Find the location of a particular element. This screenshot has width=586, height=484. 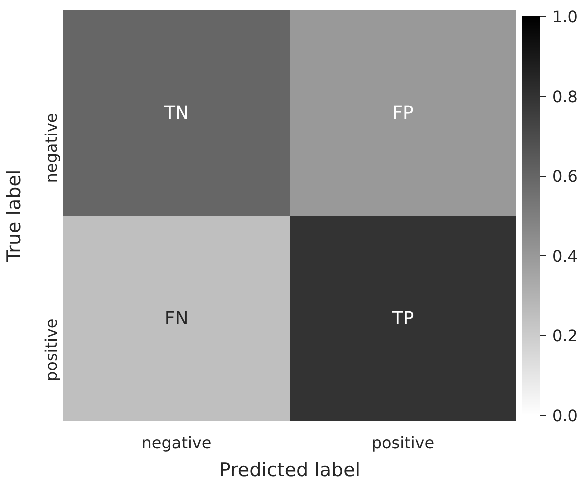

data-label: FN is located at coordinates (176, 319).